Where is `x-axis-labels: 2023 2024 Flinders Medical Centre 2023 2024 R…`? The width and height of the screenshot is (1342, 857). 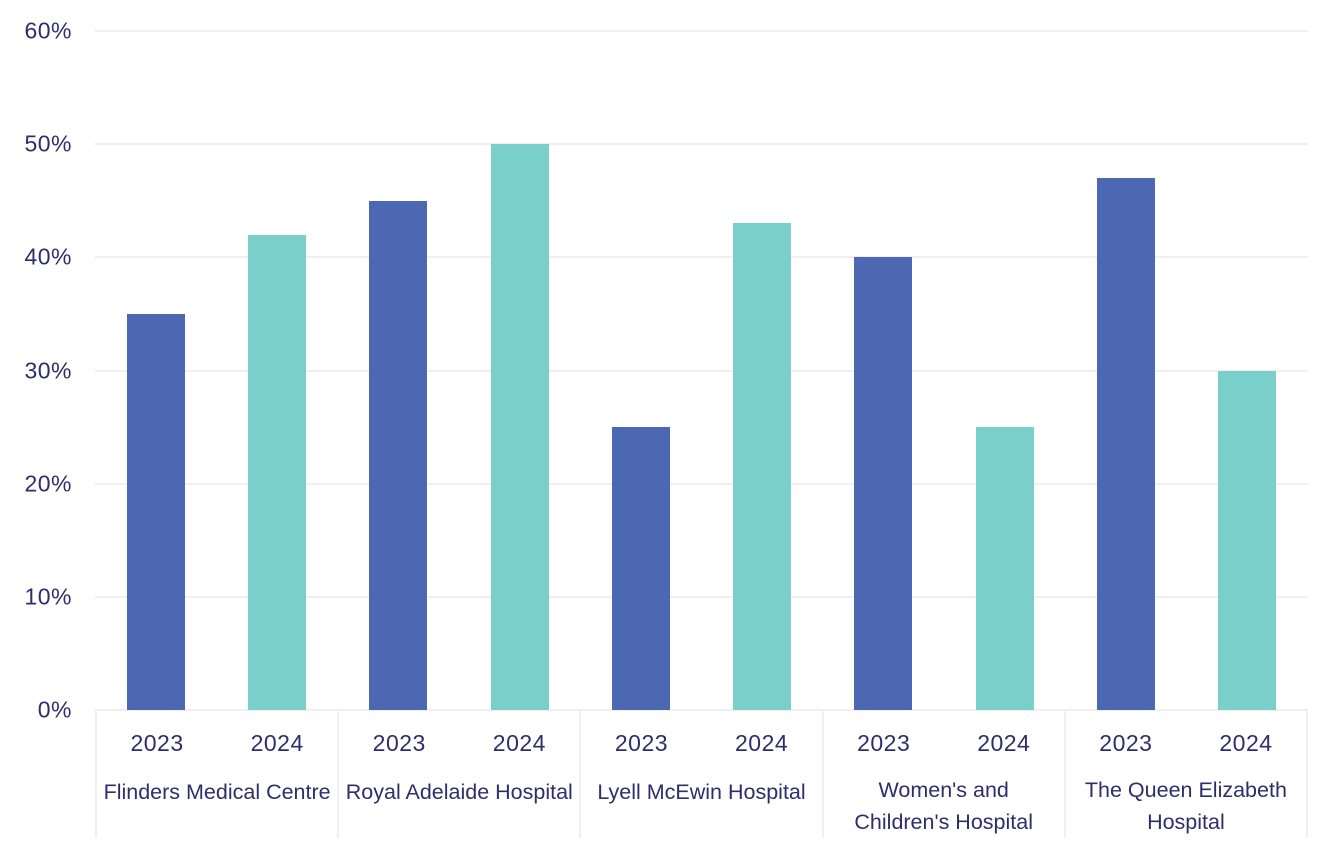 x-axis-labels: 2023 2024 Flinders Medical Centre 2023 2024 R… is located at coordinates (702, 774).